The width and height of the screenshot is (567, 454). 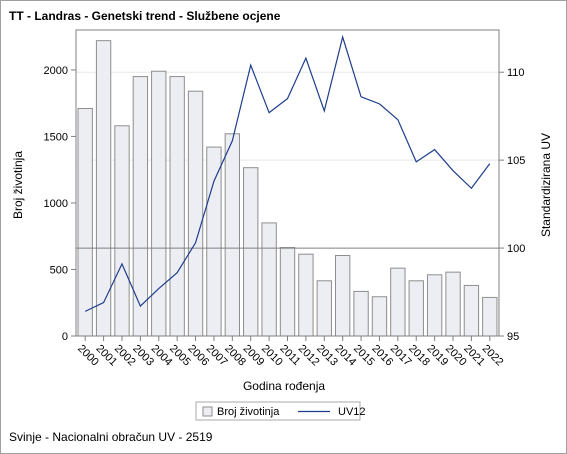 What do you see at coordinates (111, 437) in the screenshot?
I see `footer-note: Svinje - Nacionalni obračun UV - 2519` at bounding box center [111, 437].